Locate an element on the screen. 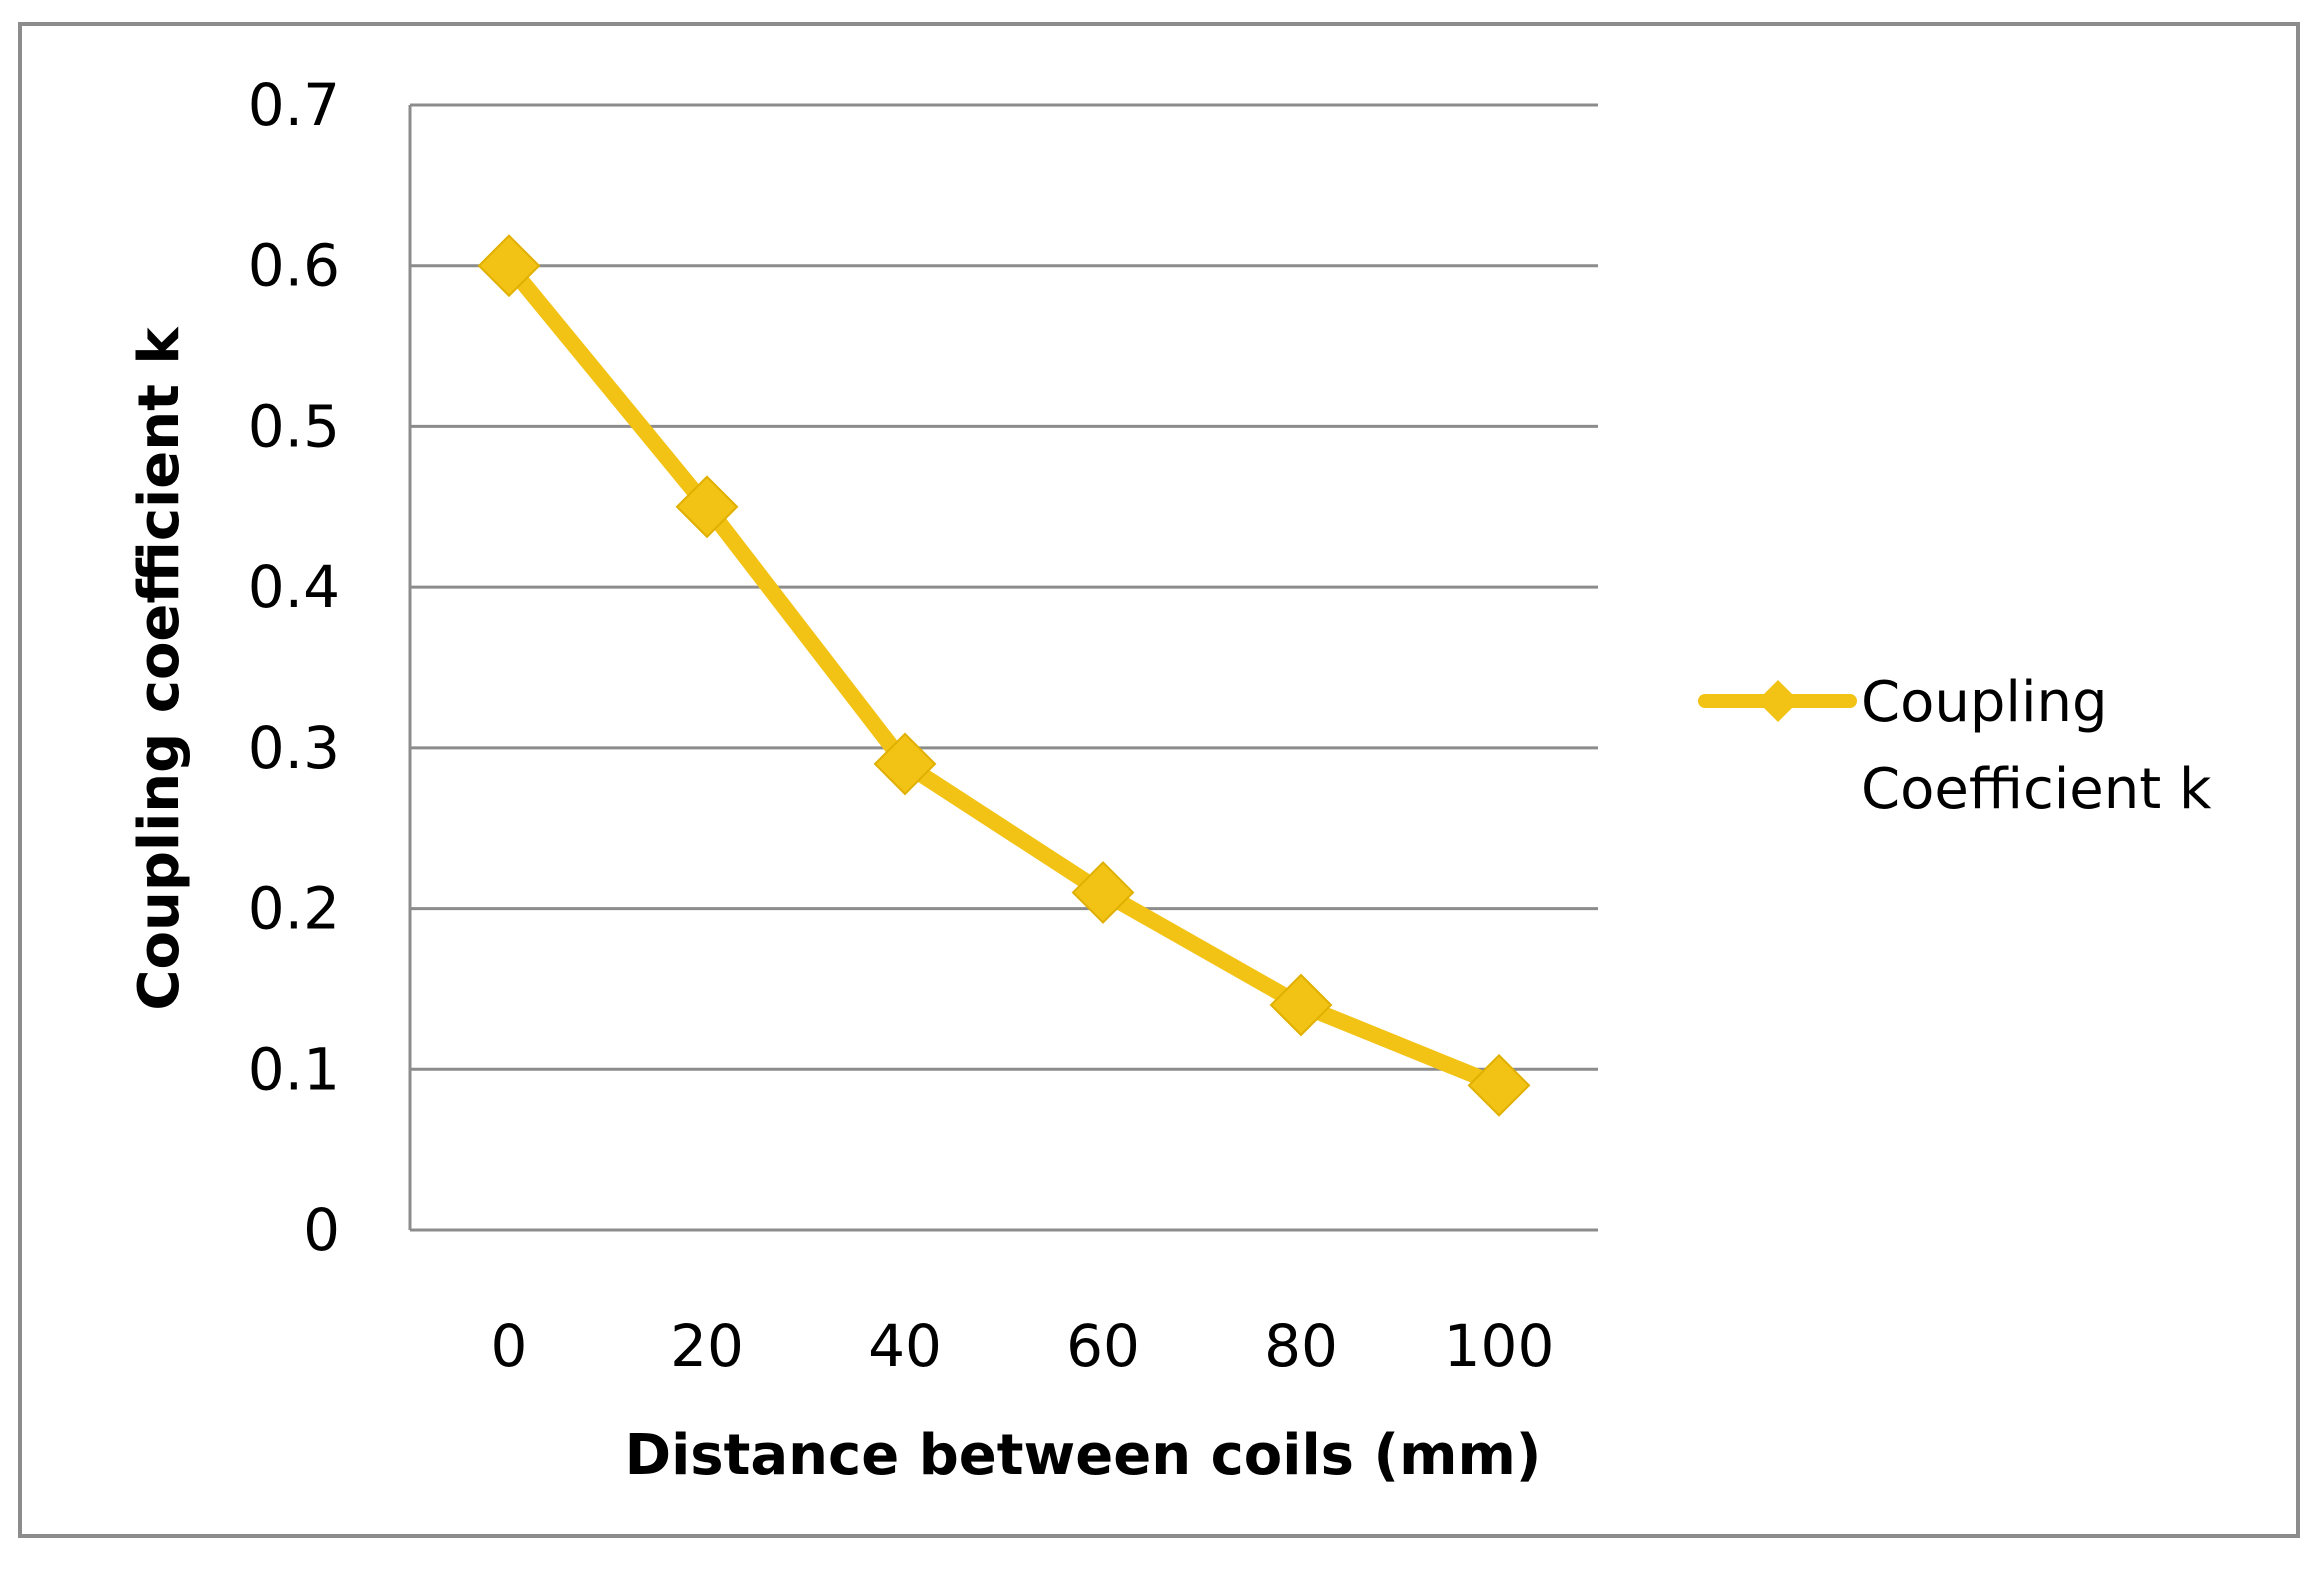 This screenshot has width=2318, height=1571. y-axis-title: Coupling coefficient k is located at coordinates (159, 668).